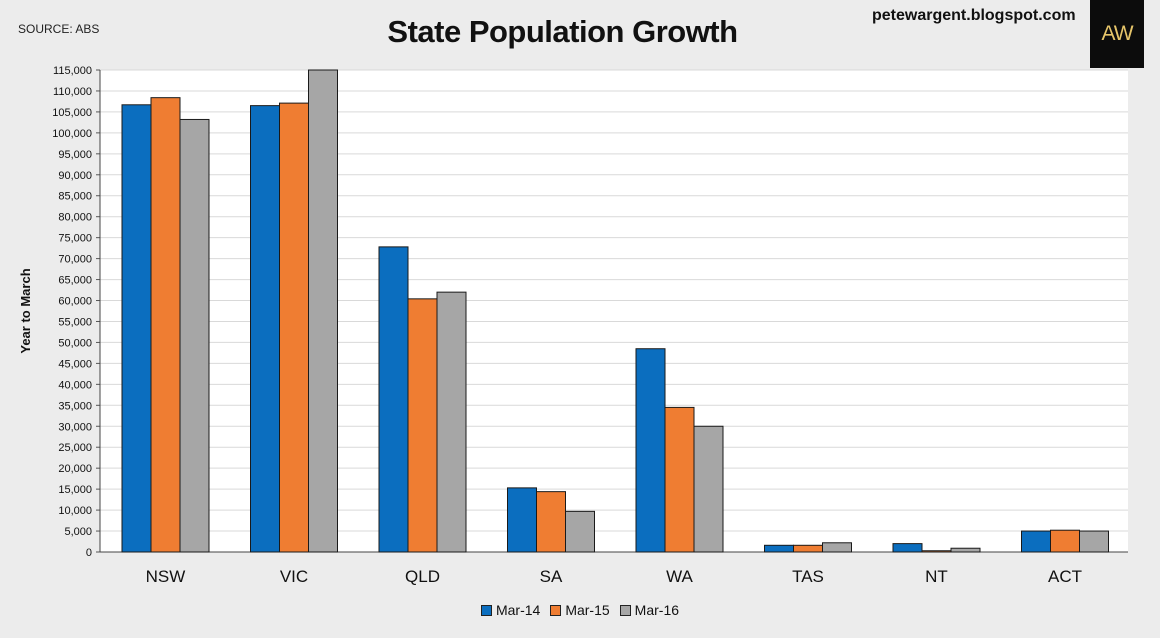 Image resolution: width=1160 pixels, height=638 pixels. I want to click on chart-title: State Population Growth, so click(562, 31).